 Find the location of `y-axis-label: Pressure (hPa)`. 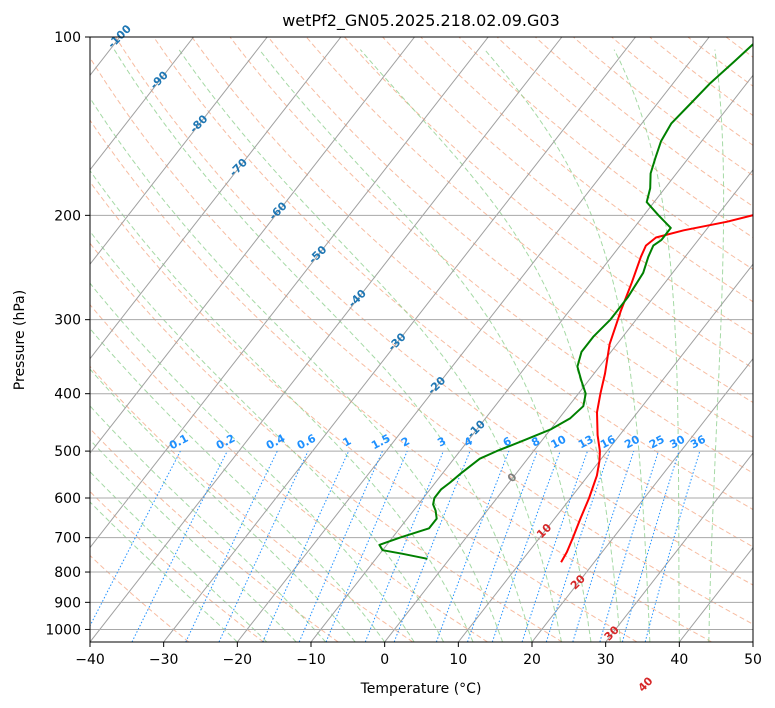

y-axis-label: Pressure (hPa) is located at coordinates (20, 340).